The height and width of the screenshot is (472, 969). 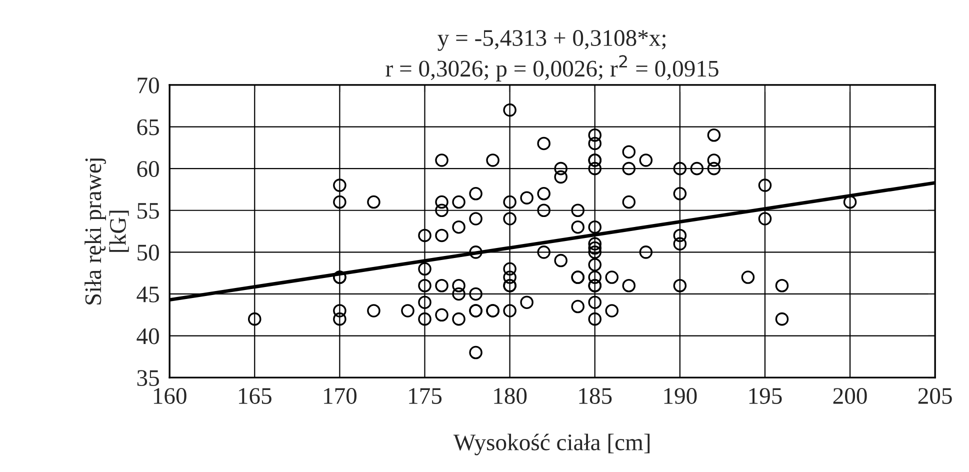 What do you see at coordinates (148, 85) in the screenshot?
I see `y-tick-label: 70` at bounding box center [148, 85].